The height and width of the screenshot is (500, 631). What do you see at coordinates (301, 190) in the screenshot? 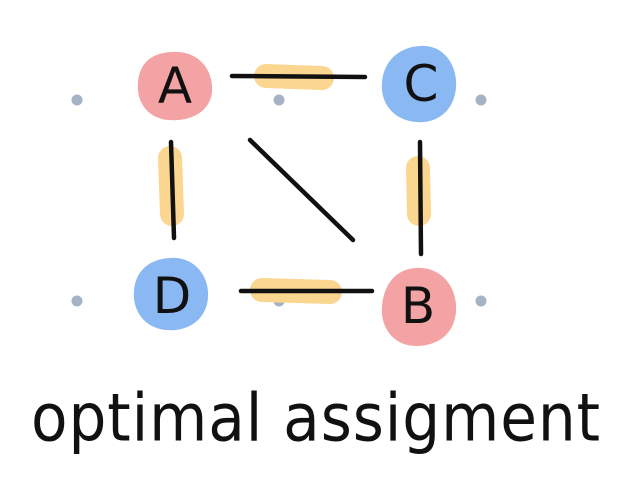
I see `edge-a-b` at bounding box center [301, 190].